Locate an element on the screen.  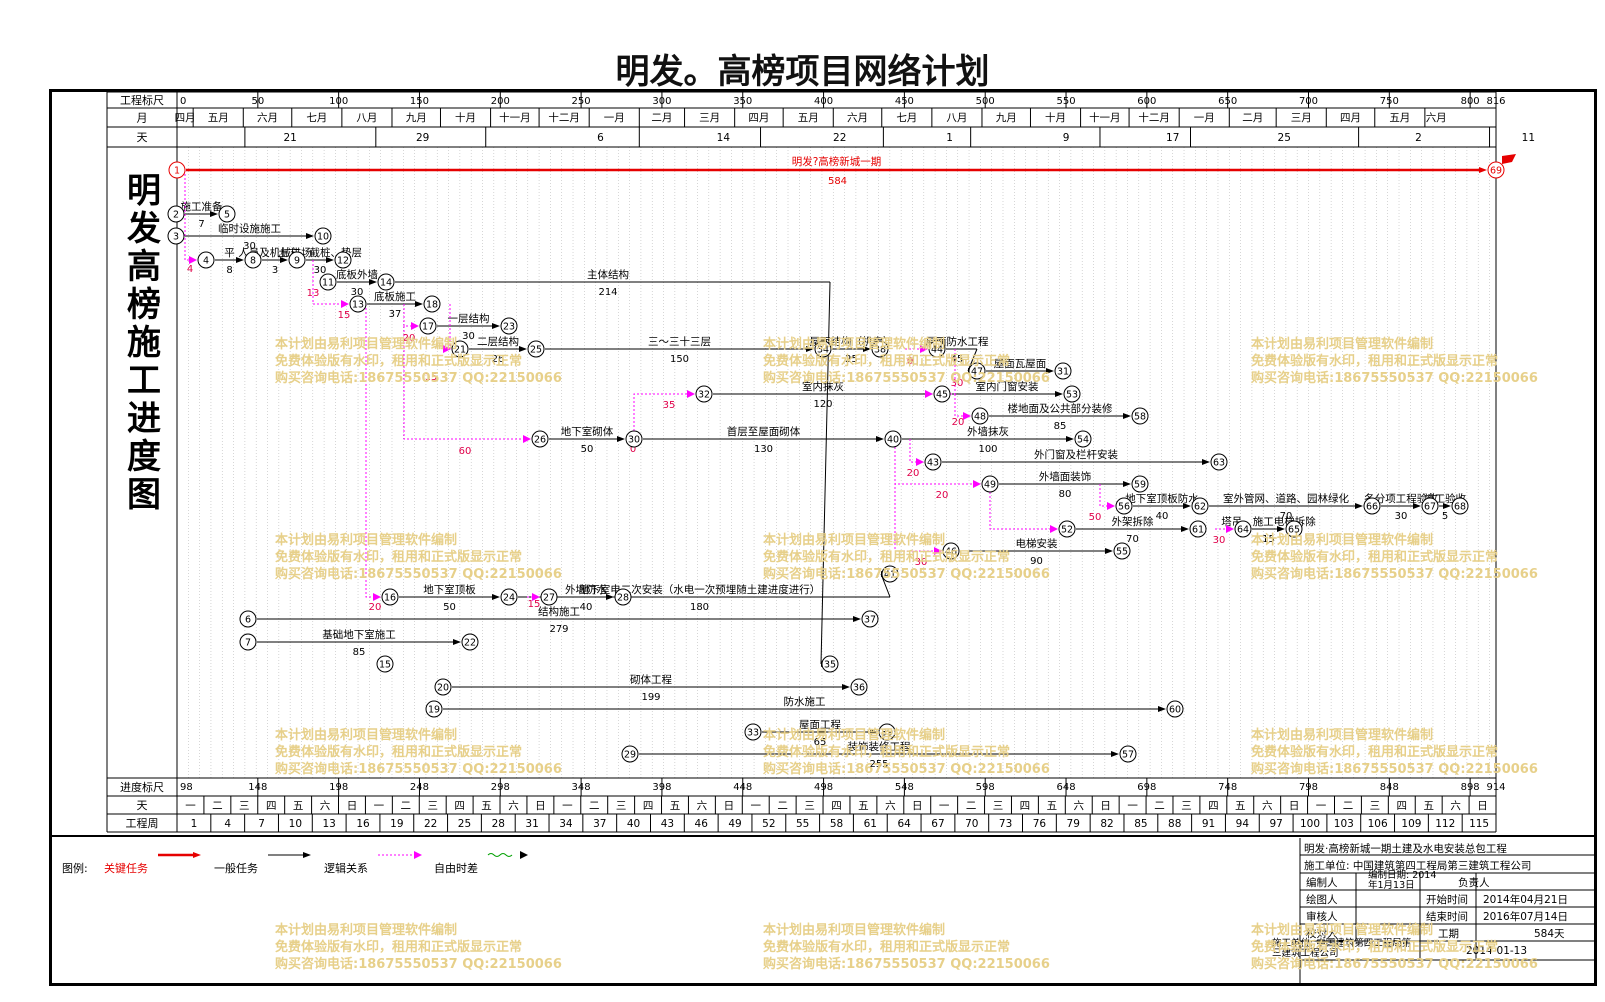
task-label: 室内门窗安装 is located at coordinates (1007, 386).